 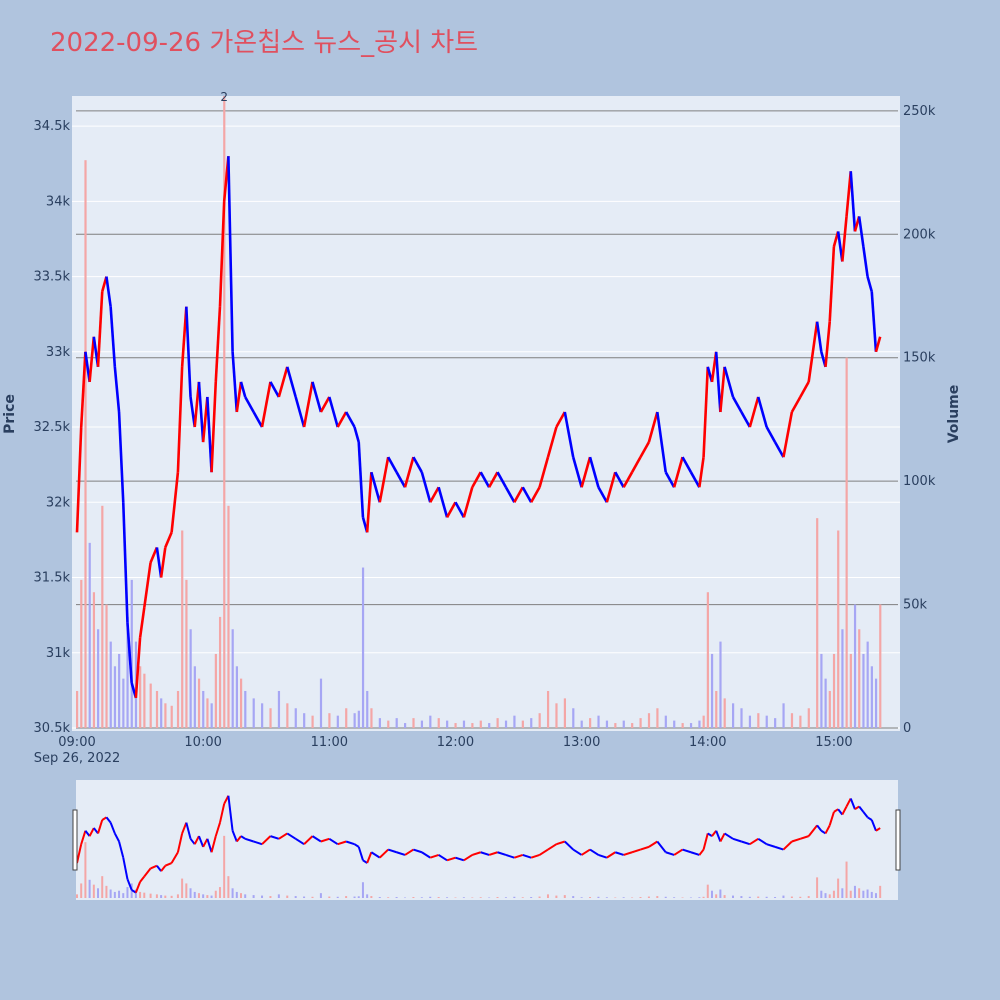 I want to click on volume-tick-label: 0, so click(x=907, y=728).